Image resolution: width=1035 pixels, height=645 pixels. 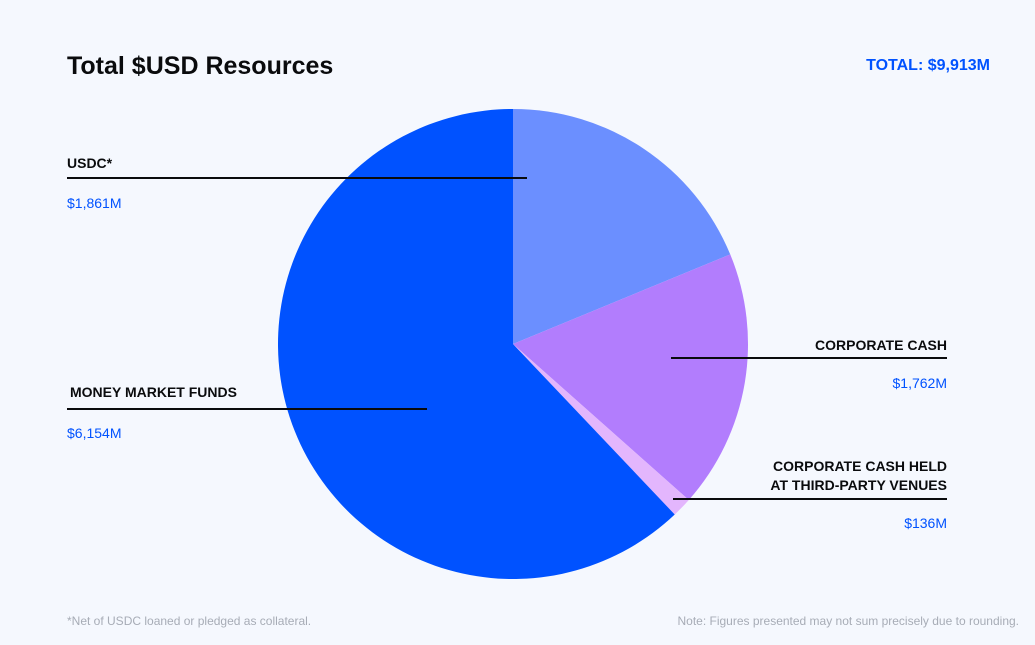 What do you see at coordinates (94, 203) in the screenshot?
I see `slice-value-usdc: $1,861M` at bounding box center [94, 203].